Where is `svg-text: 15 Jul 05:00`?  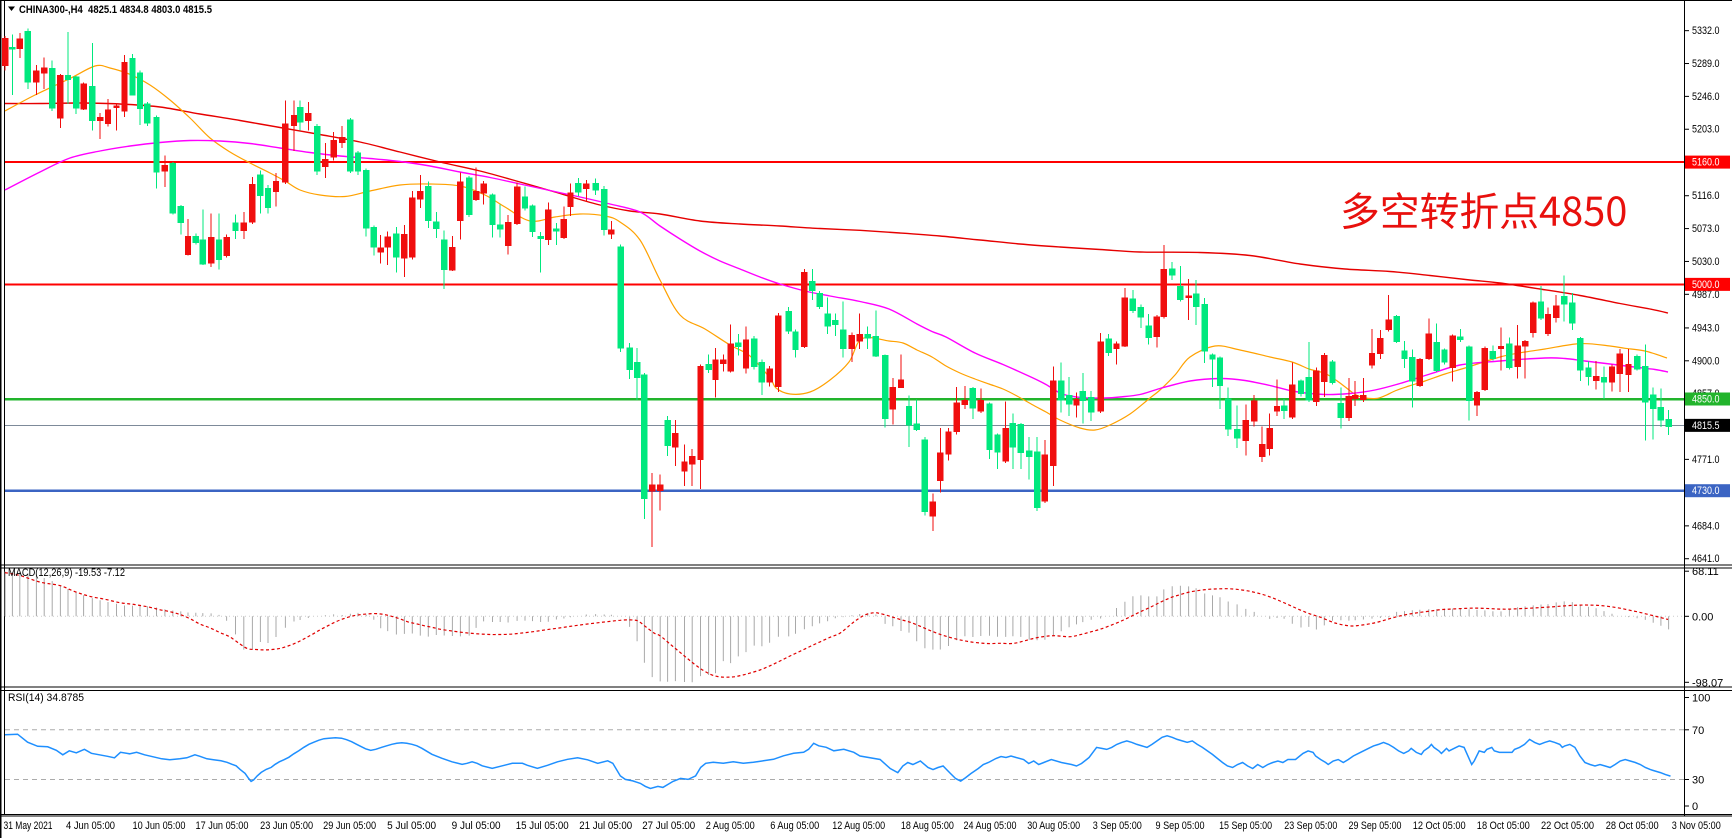 svg-text: 15 Jul 05:00 is located at coordinates (542, 826).